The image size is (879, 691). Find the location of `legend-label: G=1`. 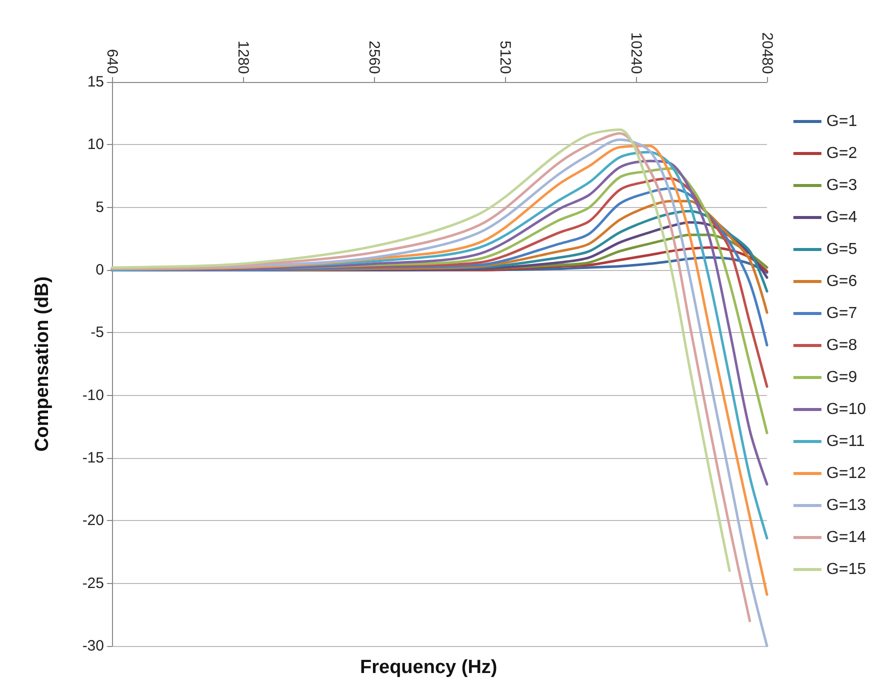

legend-label: G=1 is located at coordinates (842, 121).